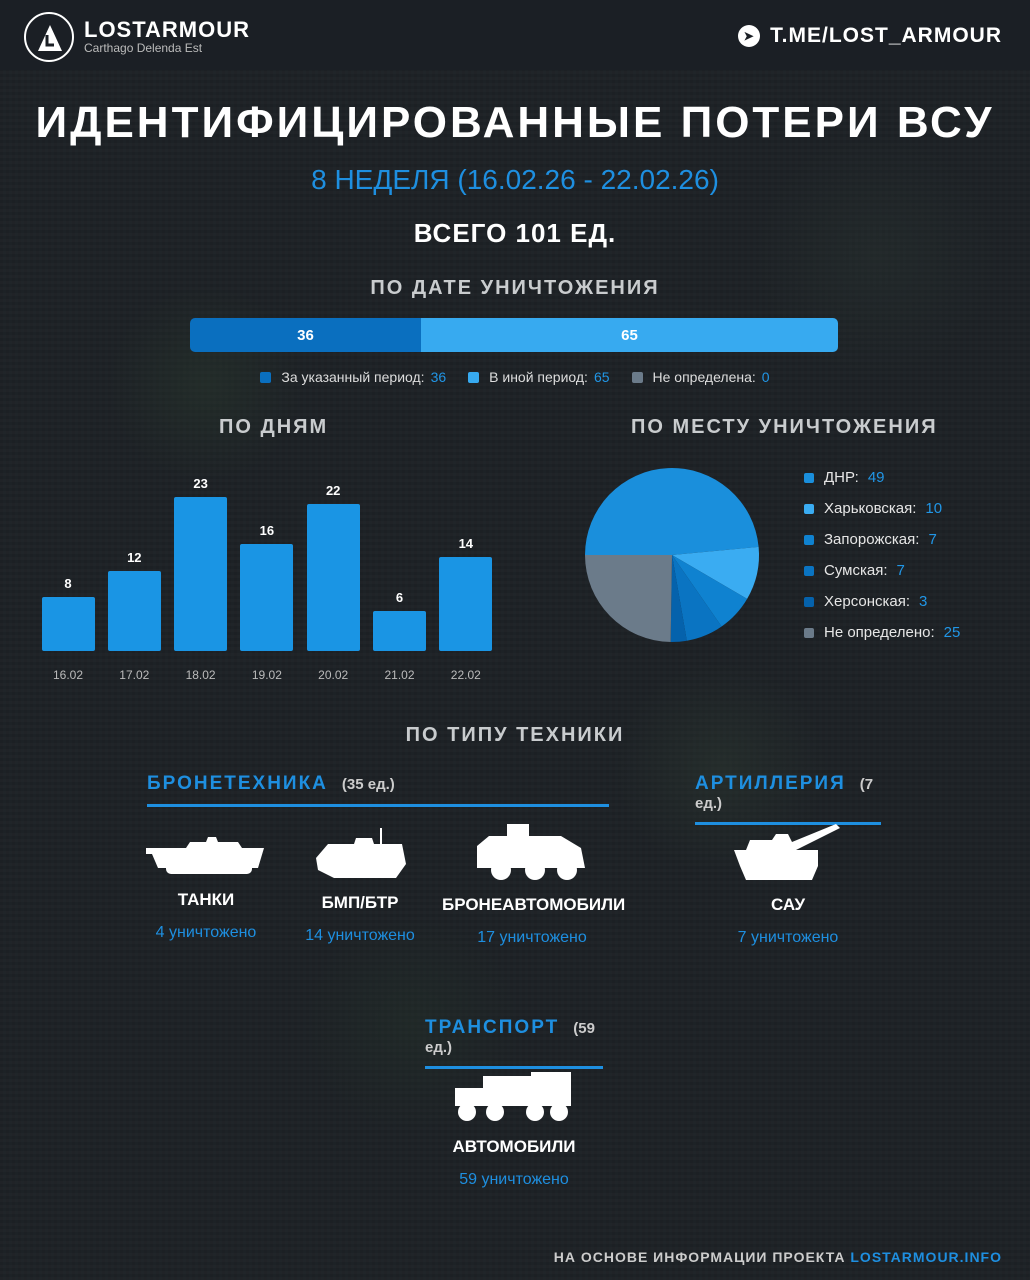 The image size is (1030, 1280). I want to click on spg-label: САУ, so click(788, 904).